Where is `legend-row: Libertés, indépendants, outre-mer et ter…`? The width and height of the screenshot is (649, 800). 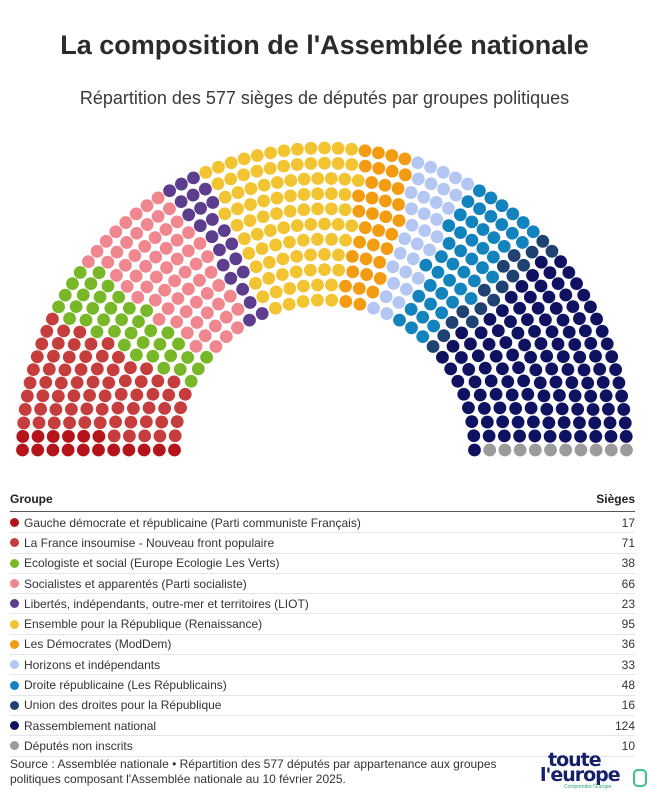 legend-row: Libertés, indépendants, outre-mer et ter… is located at coordinates (322, 604).